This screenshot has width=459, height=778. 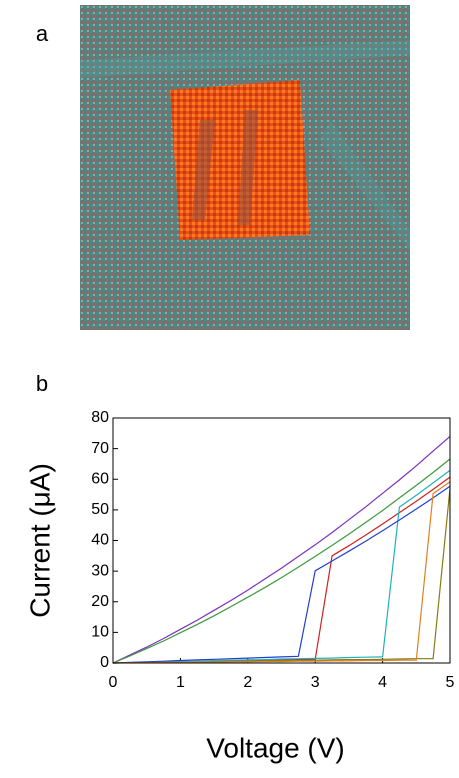 I want to click on x-tick-label: 2, so click(x=247, y=682).